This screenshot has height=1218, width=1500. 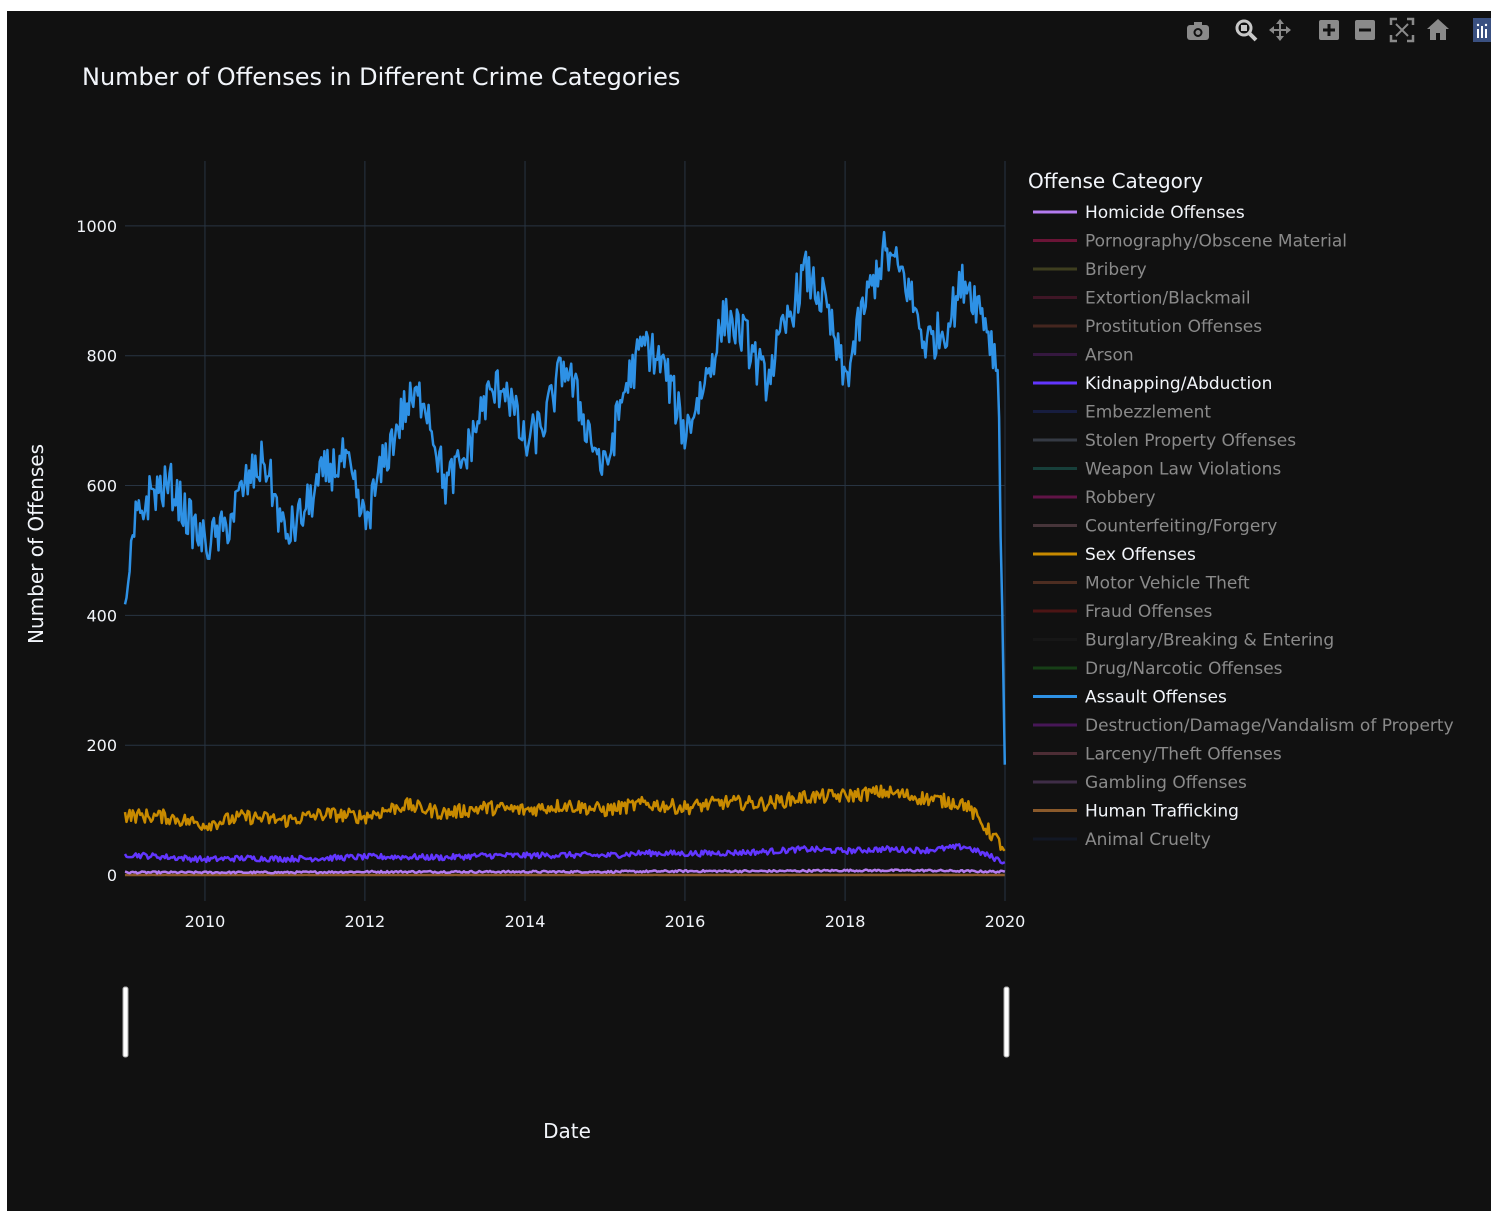 What do you see at coordinates (1168, 299) in the screenshot?
I see `legend-label: Extortion/Blackmail` at bounding box center [1168, 299].